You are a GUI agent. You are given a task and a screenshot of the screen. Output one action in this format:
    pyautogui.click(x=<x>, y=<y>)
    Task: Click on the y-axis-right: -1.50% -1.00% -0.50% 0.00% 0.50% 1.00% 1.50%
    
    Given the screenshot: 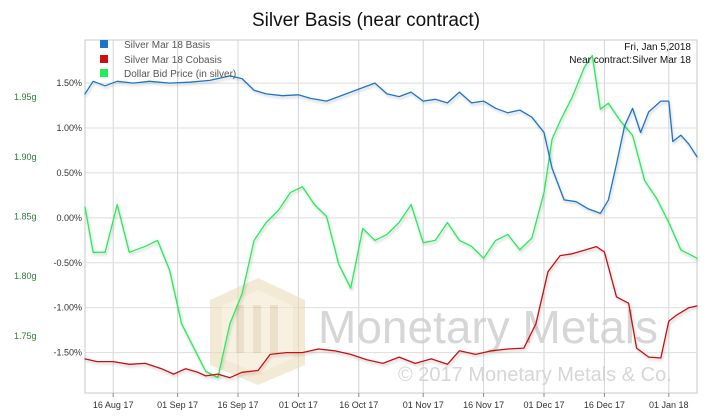 What is the action you would take?
    pyautogui.click(x=67, y=217)
    